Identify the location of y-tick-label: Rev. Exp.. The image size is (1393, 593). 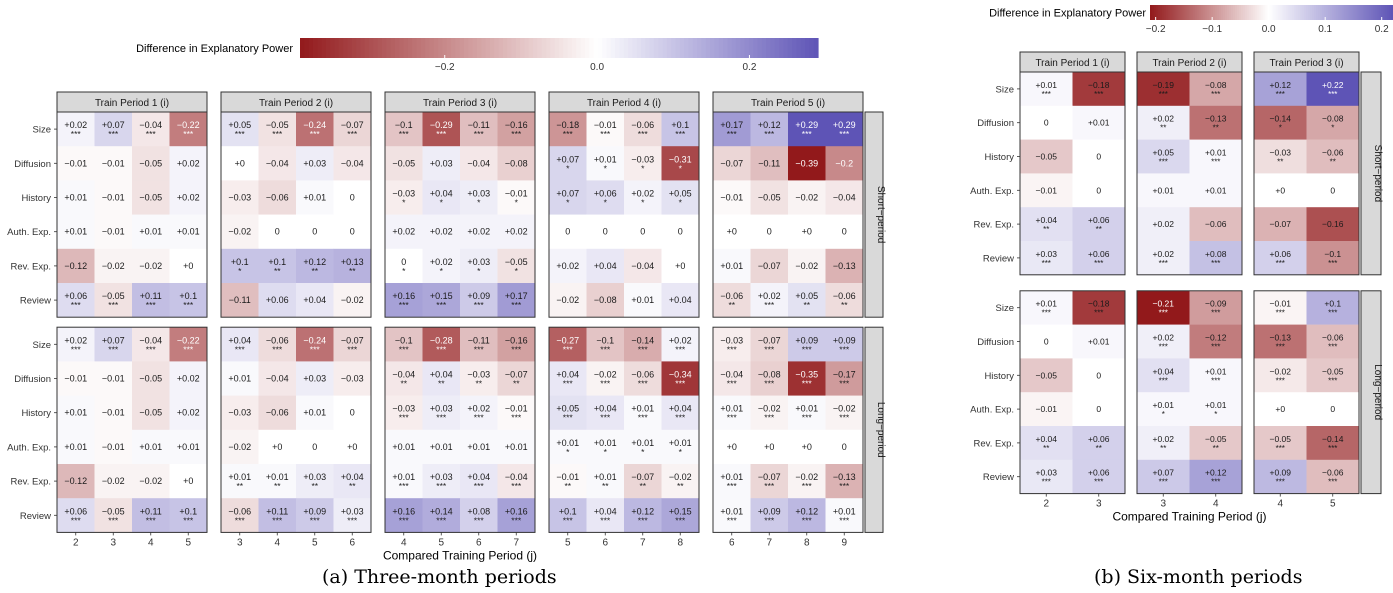
(994, 225).